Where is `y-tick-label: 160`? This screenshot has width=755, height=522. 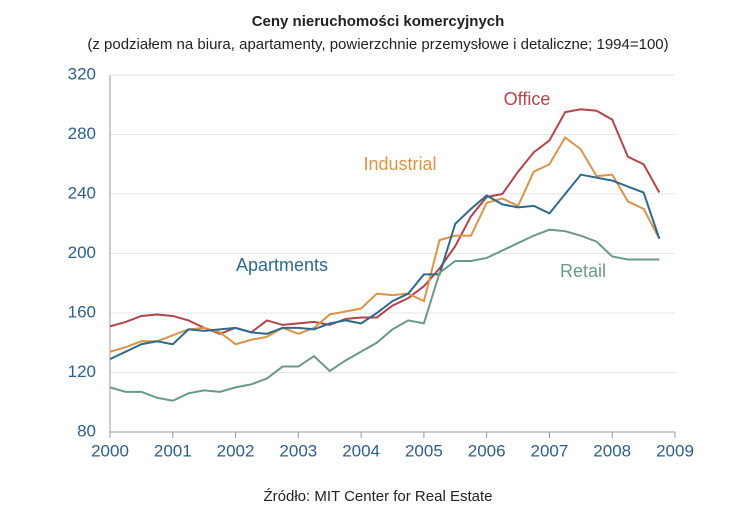 y-tick-label: 160 is located at coordinates (82, 311).